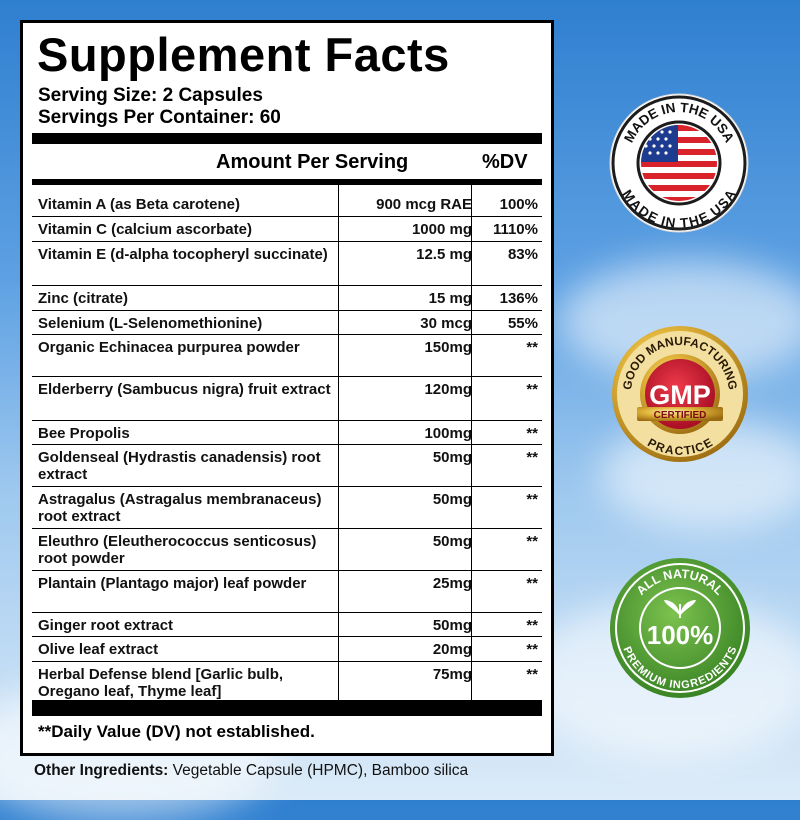 Image resolution: width=800 pixels, height=820 pixels. I want to click on other-ingredients-label: Other Ingredients:, so click(101, 770).